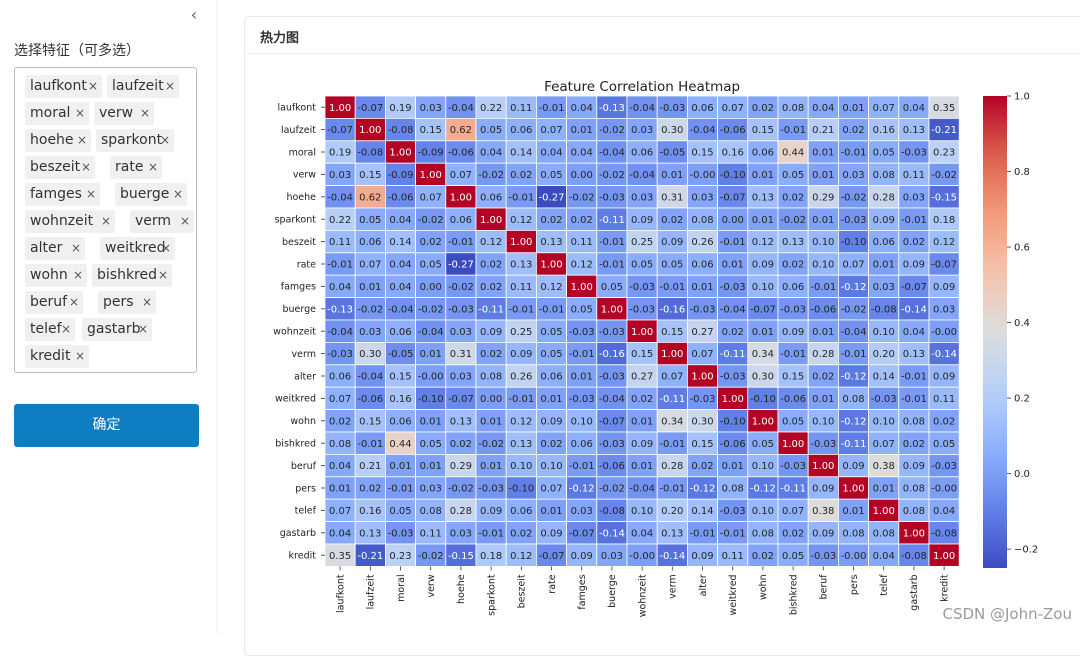 Image resolution: width=1080 pixels, height=656 pixels. What do you see at coordinates (194, 14) in the screenshot?
I see `collapse-sidebar-icon: ‹` at bounding box center [194, 14].